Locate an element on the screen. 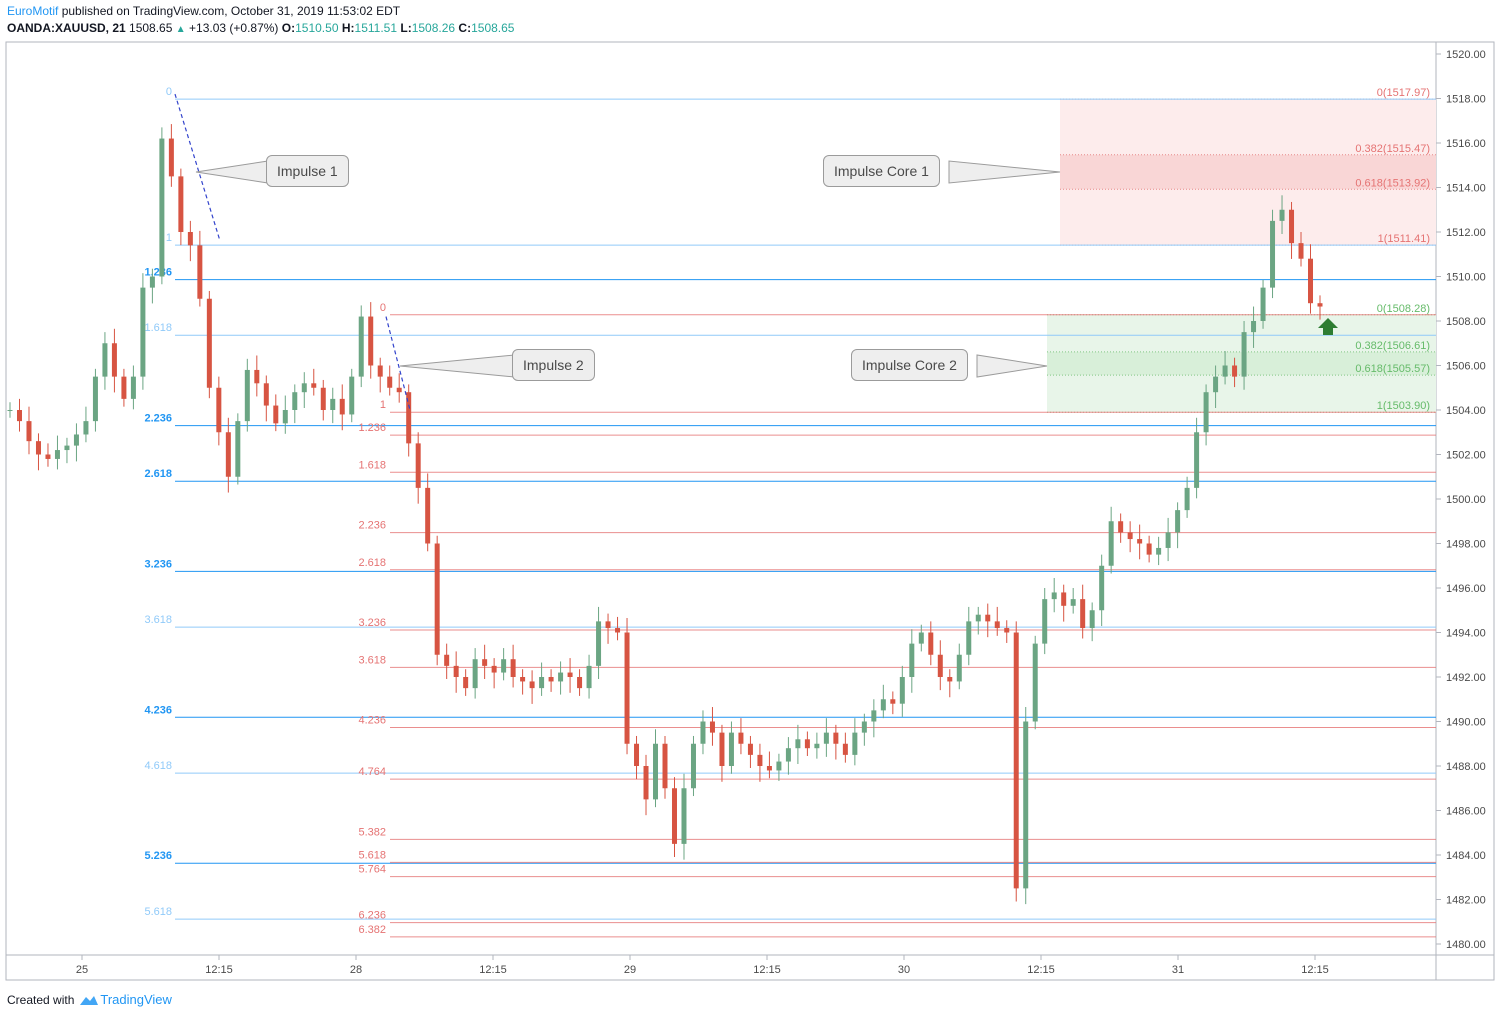 This screenshot has height=1018, width=1501. impulse-2-fib-label: 3.618 is located at coordinates (372, 660).